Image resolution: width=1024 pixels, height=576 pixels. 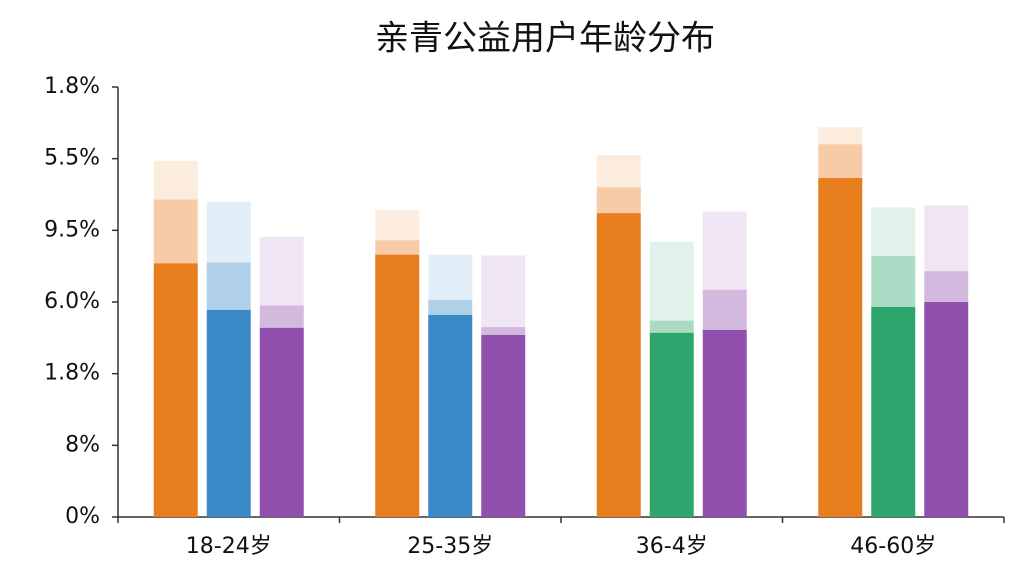 What do you see at coordinates (82, 516) in the screenshot?
I see `y-tick-label: 0%` at bounding box center [82, 516].